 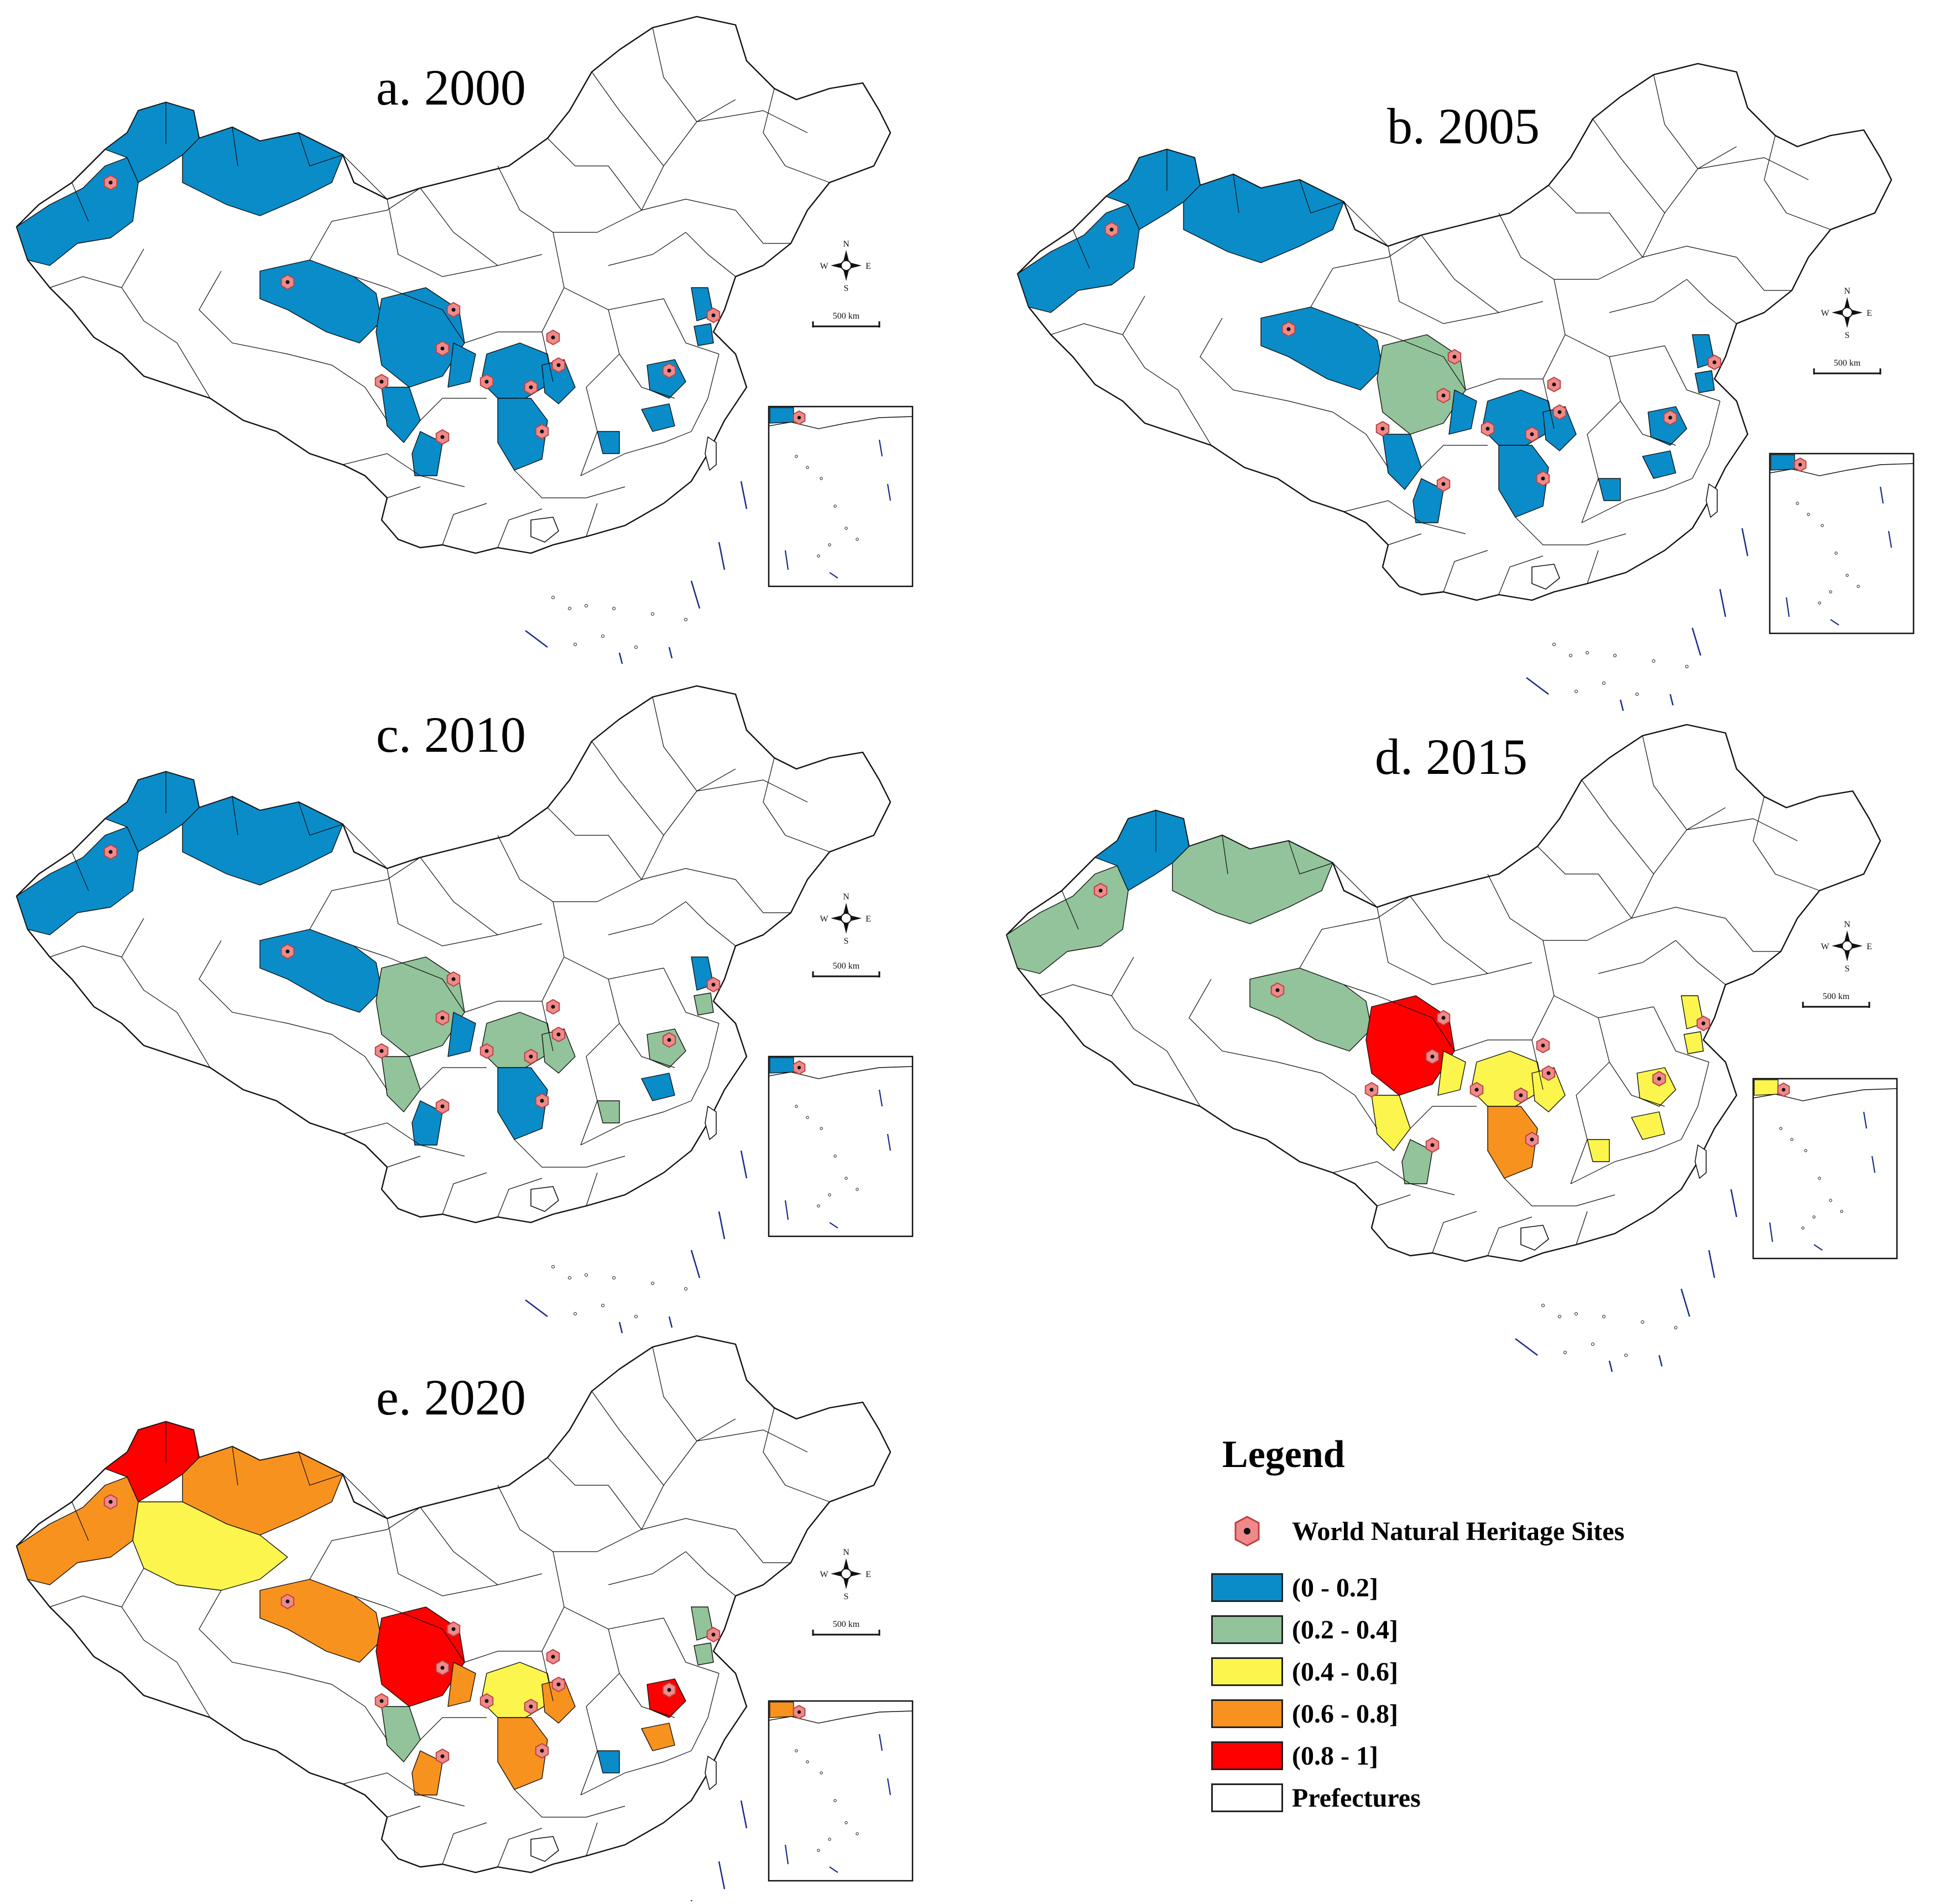 What do you see at coordinates (1345, 1714) in the screenshot?
I see `legend-label-class-4: (0.6 - 0.8]` at bounding box center [1345, 1714].